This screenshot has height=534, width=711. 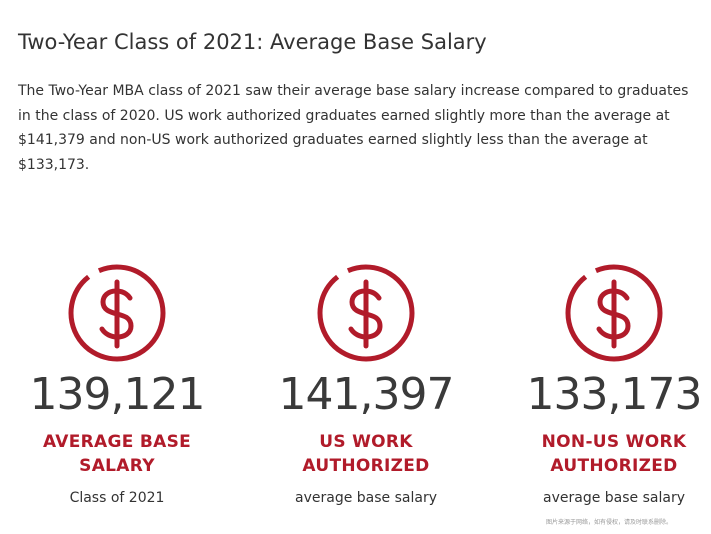 I want to click on stat-label: NON-US WORK AUTHORIZED, so click(x=612, y=454).